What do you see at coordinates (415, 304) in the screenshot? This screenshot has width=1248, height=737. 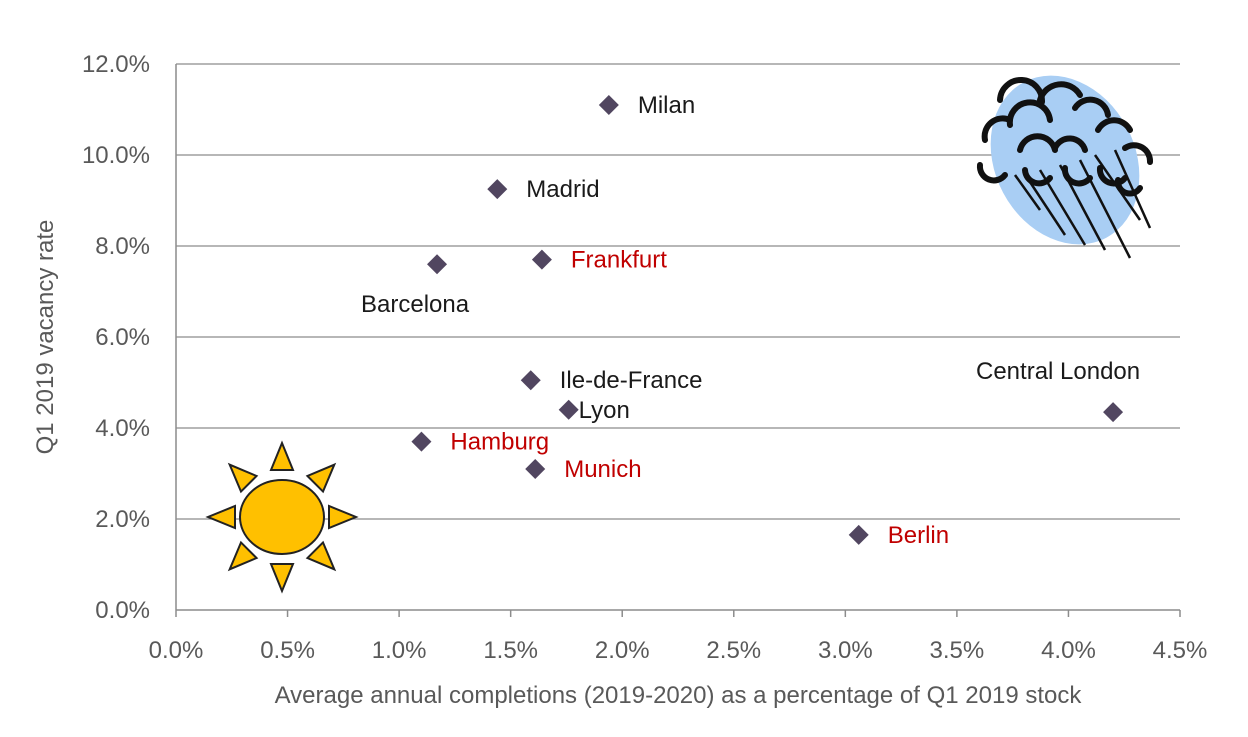 I see `point-label: Barcelona` at bounding box center [415, 304].